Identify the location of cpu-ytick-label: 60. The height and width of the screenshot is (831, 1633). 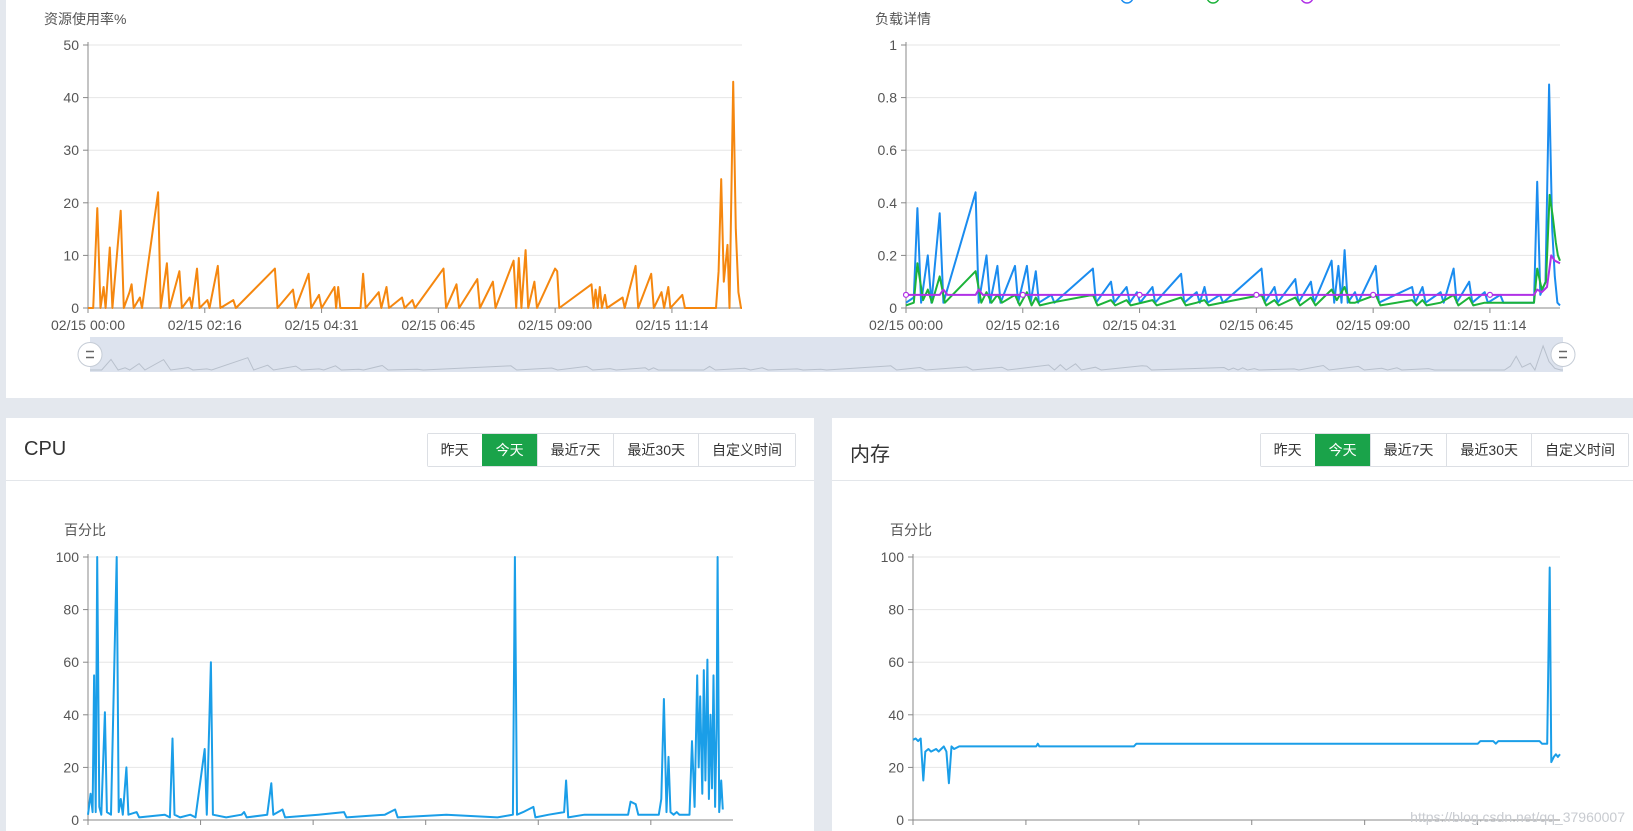
(71, 662).